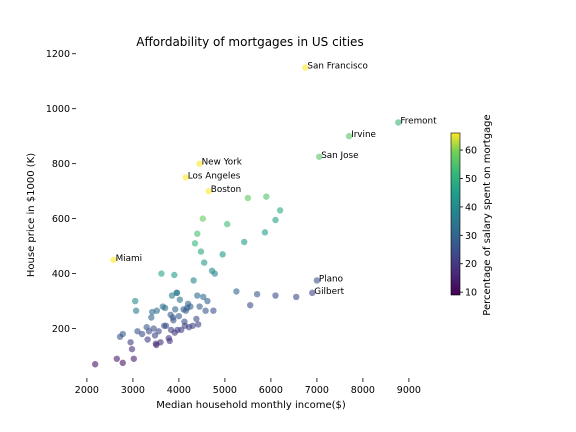 Image resolution: width=576 pixels, height=432 pixels. Describe the element at coordinates (249, 42) in the screenshot. I see `chart-title: Affordability of mortgages in US cities` at that location.